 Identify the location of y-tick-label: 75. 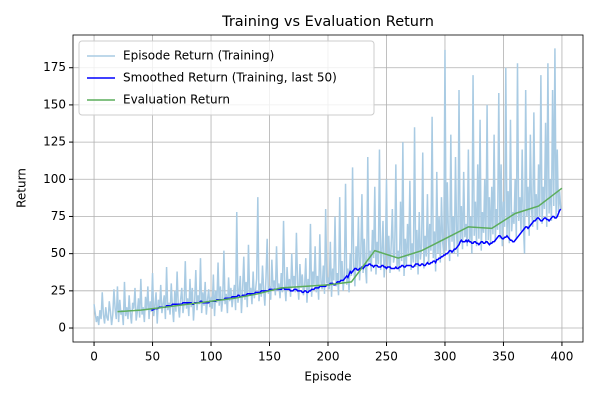
(58, 216).